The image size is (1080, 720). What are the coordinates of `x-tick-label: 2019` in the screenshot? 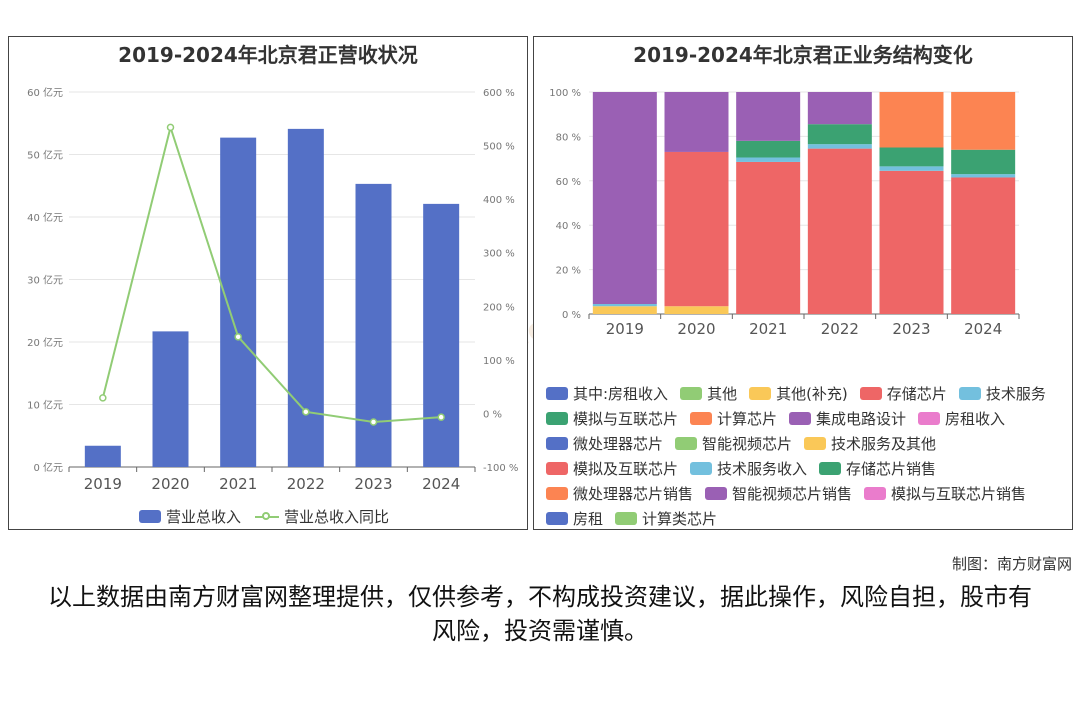 It's located at (625, 329).